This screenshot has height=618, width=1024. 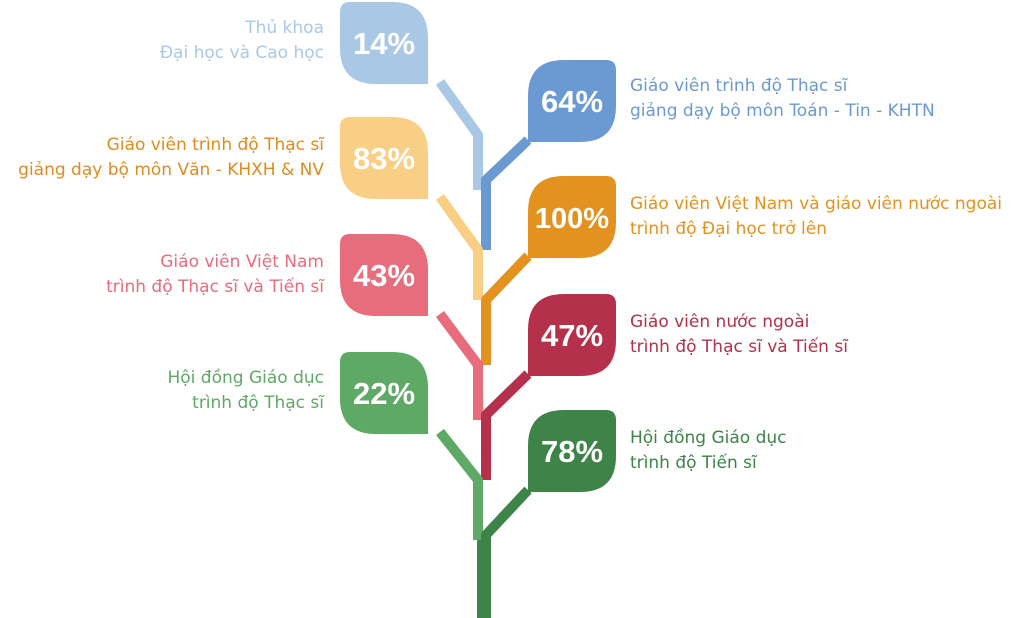 What do you see at coordinates (171, 170) in the screenshot?
I see `leaf-label-line2: giảng dạy bộ môn Văn - KHXH & NV` at bounding box center [171, 170].